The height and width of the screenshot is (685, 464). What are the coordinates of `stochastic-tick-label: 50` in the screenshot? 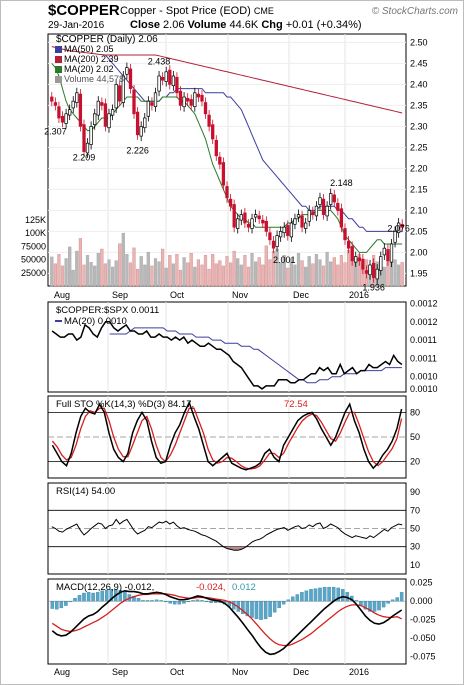 It's located at (415, 437).